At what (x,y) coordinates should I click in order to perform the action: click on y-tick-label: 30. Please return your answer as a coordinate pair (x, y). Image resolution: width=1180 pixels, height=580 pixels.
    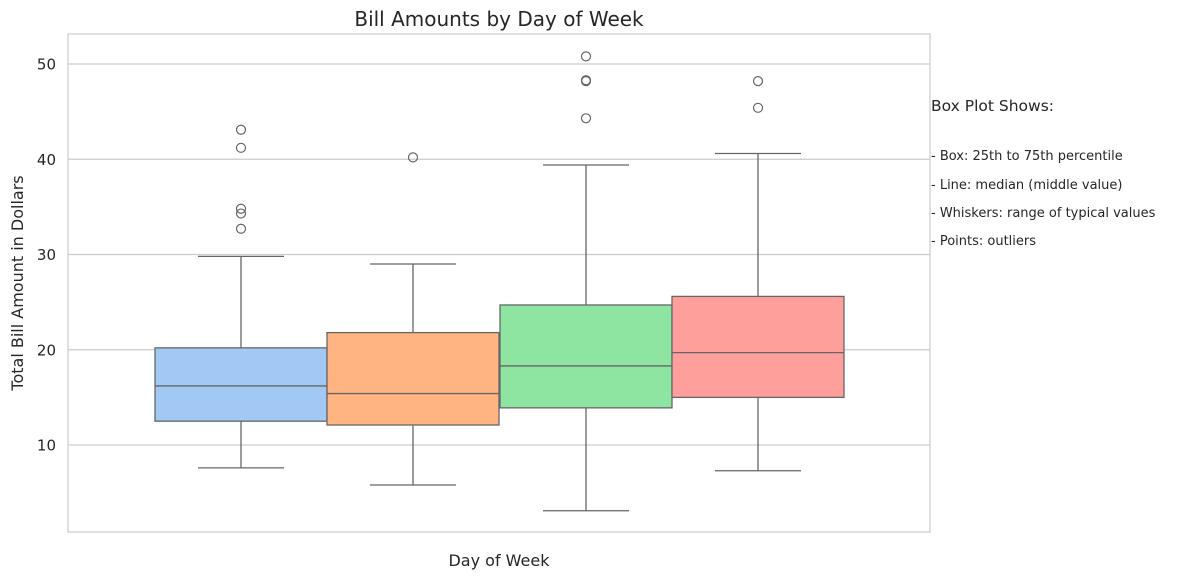
    Looking at the image, I should click on (46, 255).